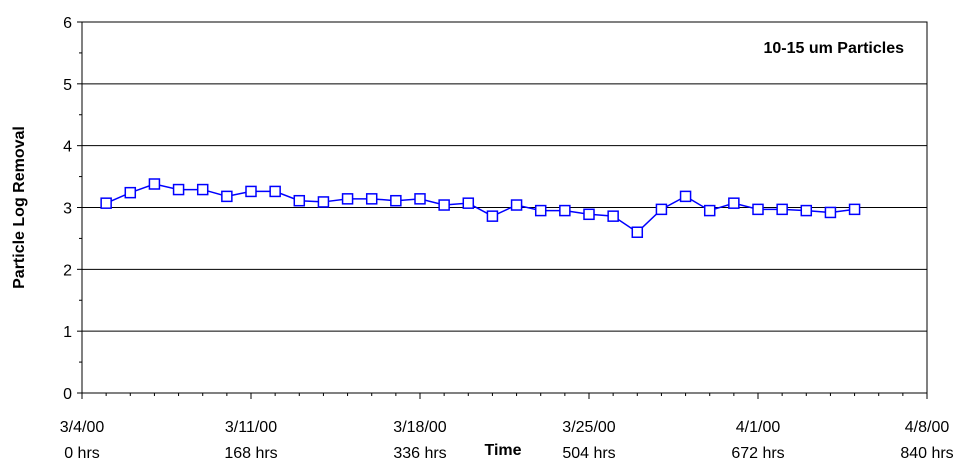 The image size is (964, 466). Describe the element at coordinates (419, 427) in the screenshot. I see `x-tick-label-date: 3/18/00` at that location.